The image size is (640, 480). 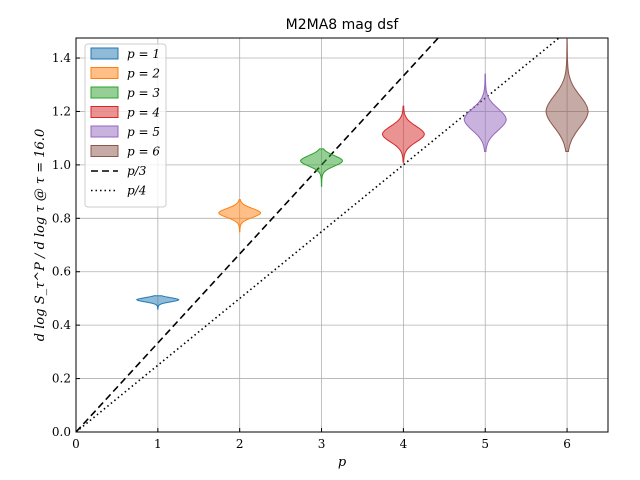 I want to click on x-tick-label: 0, so click(x=76, y=444).